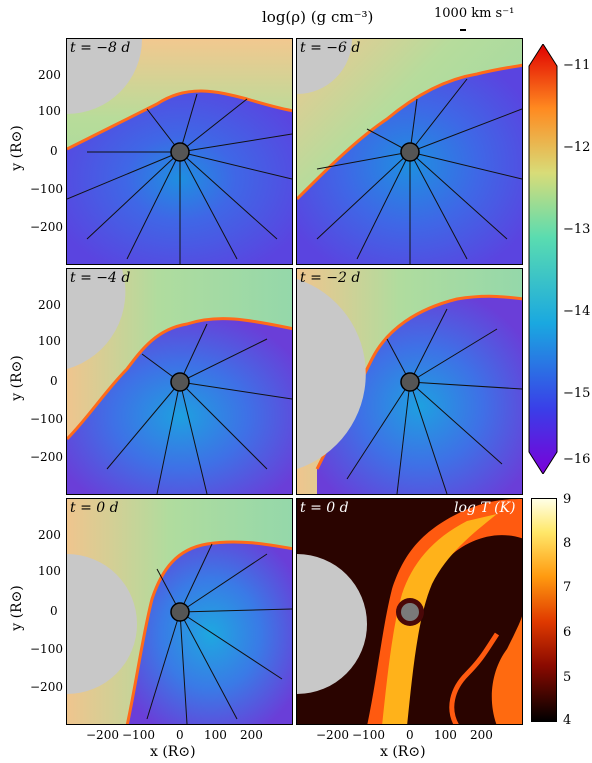 This screenshot has height=763, width=592. What do you see at coordinates (567, 499) in the screenshot?
I see `temperature-colorbar-tick: 9` at bounding box center [567, 499].